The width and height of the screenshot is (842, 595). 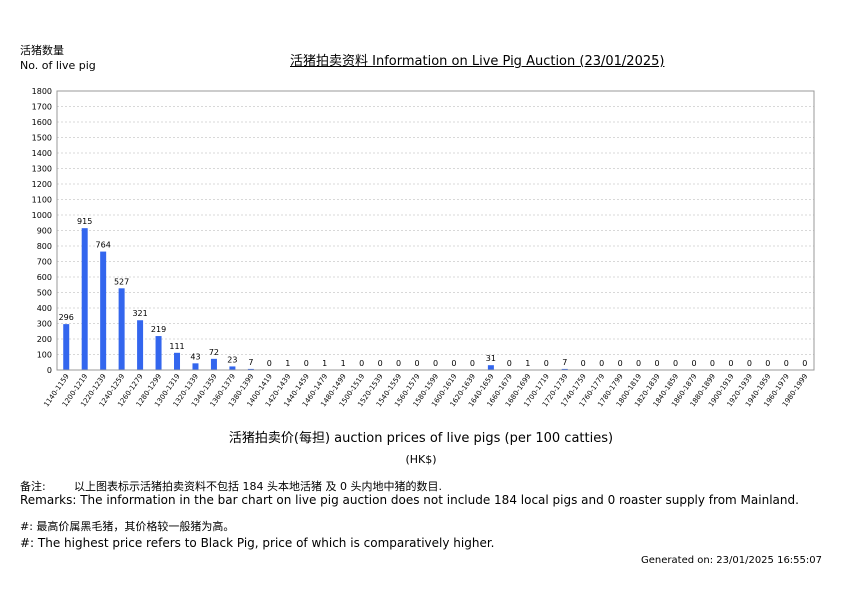 What do you see at coordinates (42, 122) in the screenshot?
I see `y-tick-label: 1600` at bounding box center [42, 122].